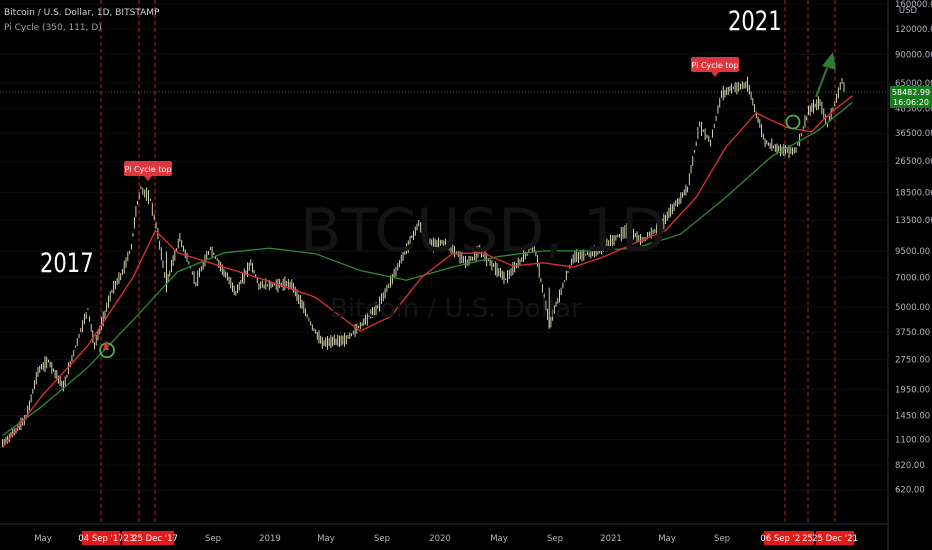 The height and width of the screenshot is (550, 932). Describe the element at coordinates (912, 279) in the screenshot. I see `y-tick-label: 7000.00` at that location.